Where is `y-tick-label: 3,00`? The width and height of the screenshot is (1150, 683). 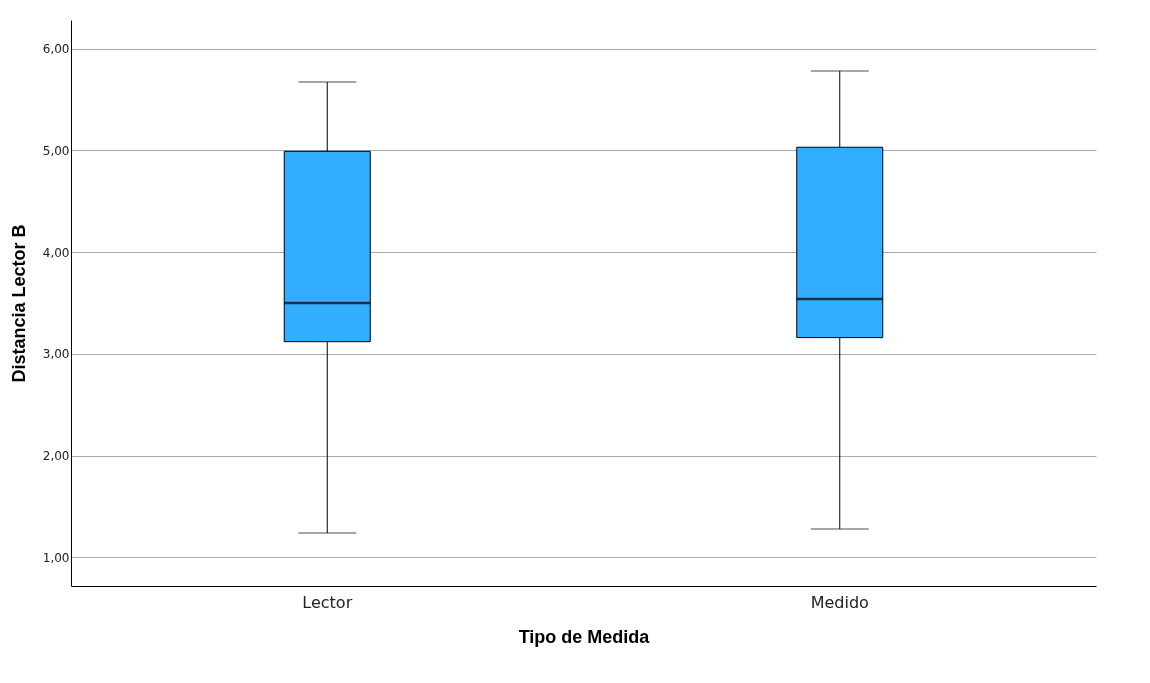 y-tick-label: 3,00 is located at coordinates (56, 354).